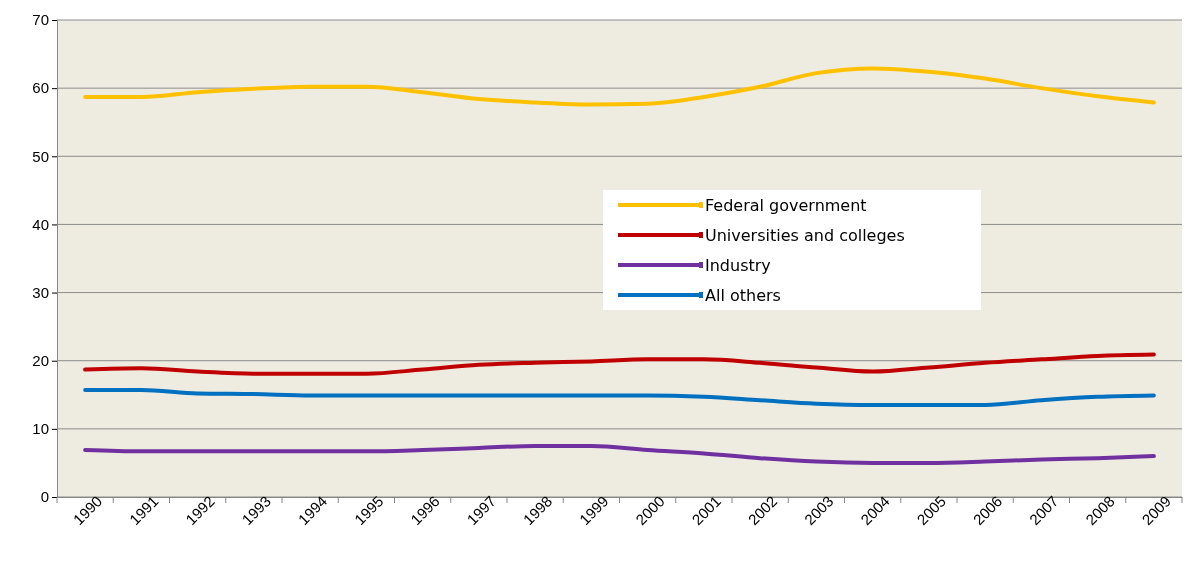 This screenshot has width=1185, height=563. What do you see at coordinates (738, 265) in the screenshot?
I see `legend-label: Industry` at bounding box center [738, 265].